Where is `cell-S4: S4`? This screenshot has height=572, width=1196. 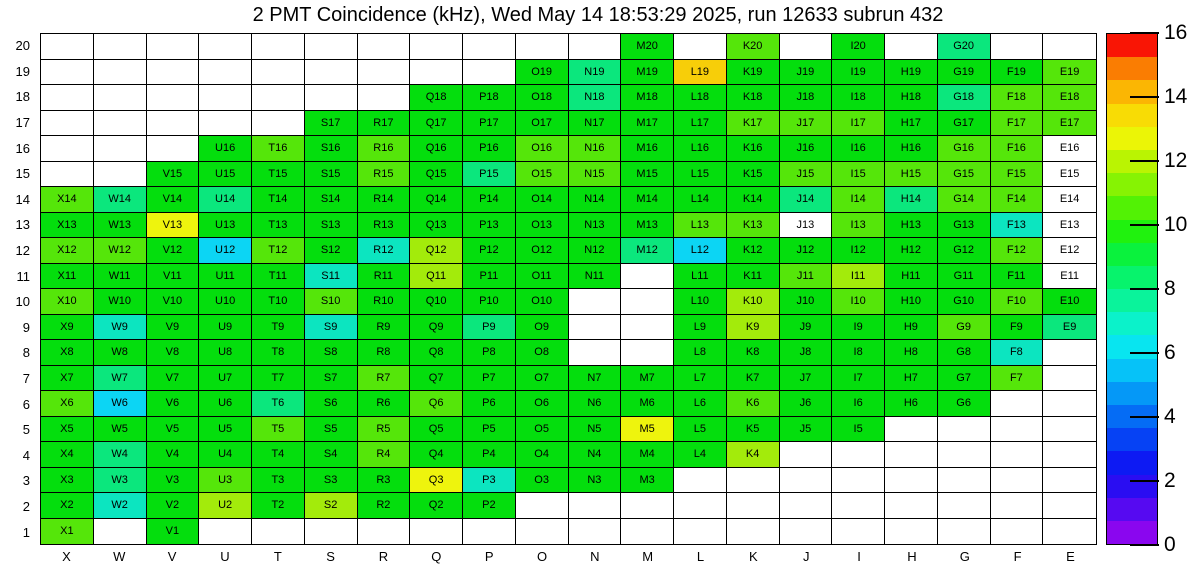 cell-S4: S4 is located at coordinates (331, 455).